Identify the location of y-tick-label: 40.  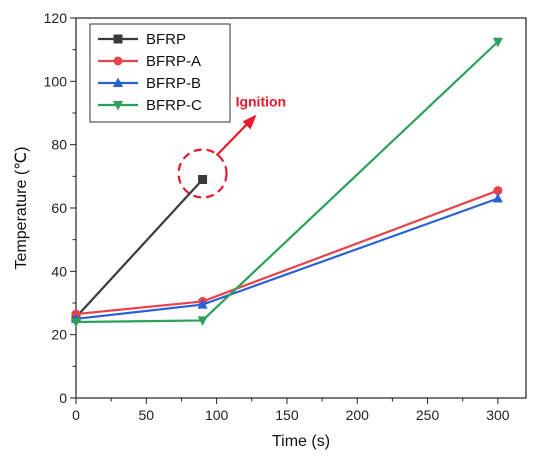
(59, 271).